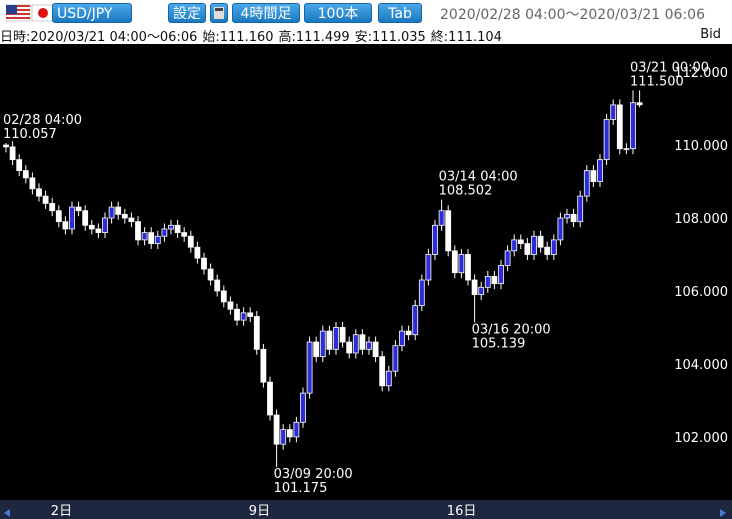 Image resolution: width=732 pixels, height=519 pixels. I want to click on calculator-button, so click(219, 13).